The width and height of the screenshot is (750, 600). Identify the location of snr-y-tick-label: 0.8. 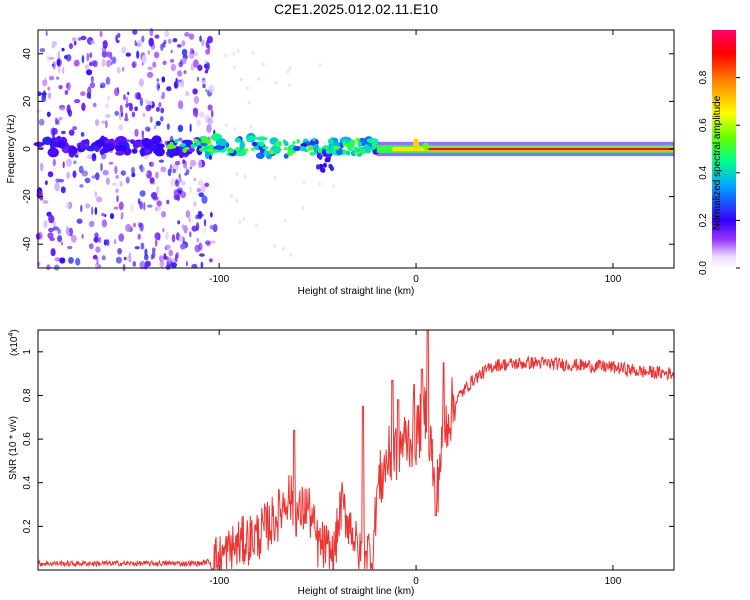
(27, 395).